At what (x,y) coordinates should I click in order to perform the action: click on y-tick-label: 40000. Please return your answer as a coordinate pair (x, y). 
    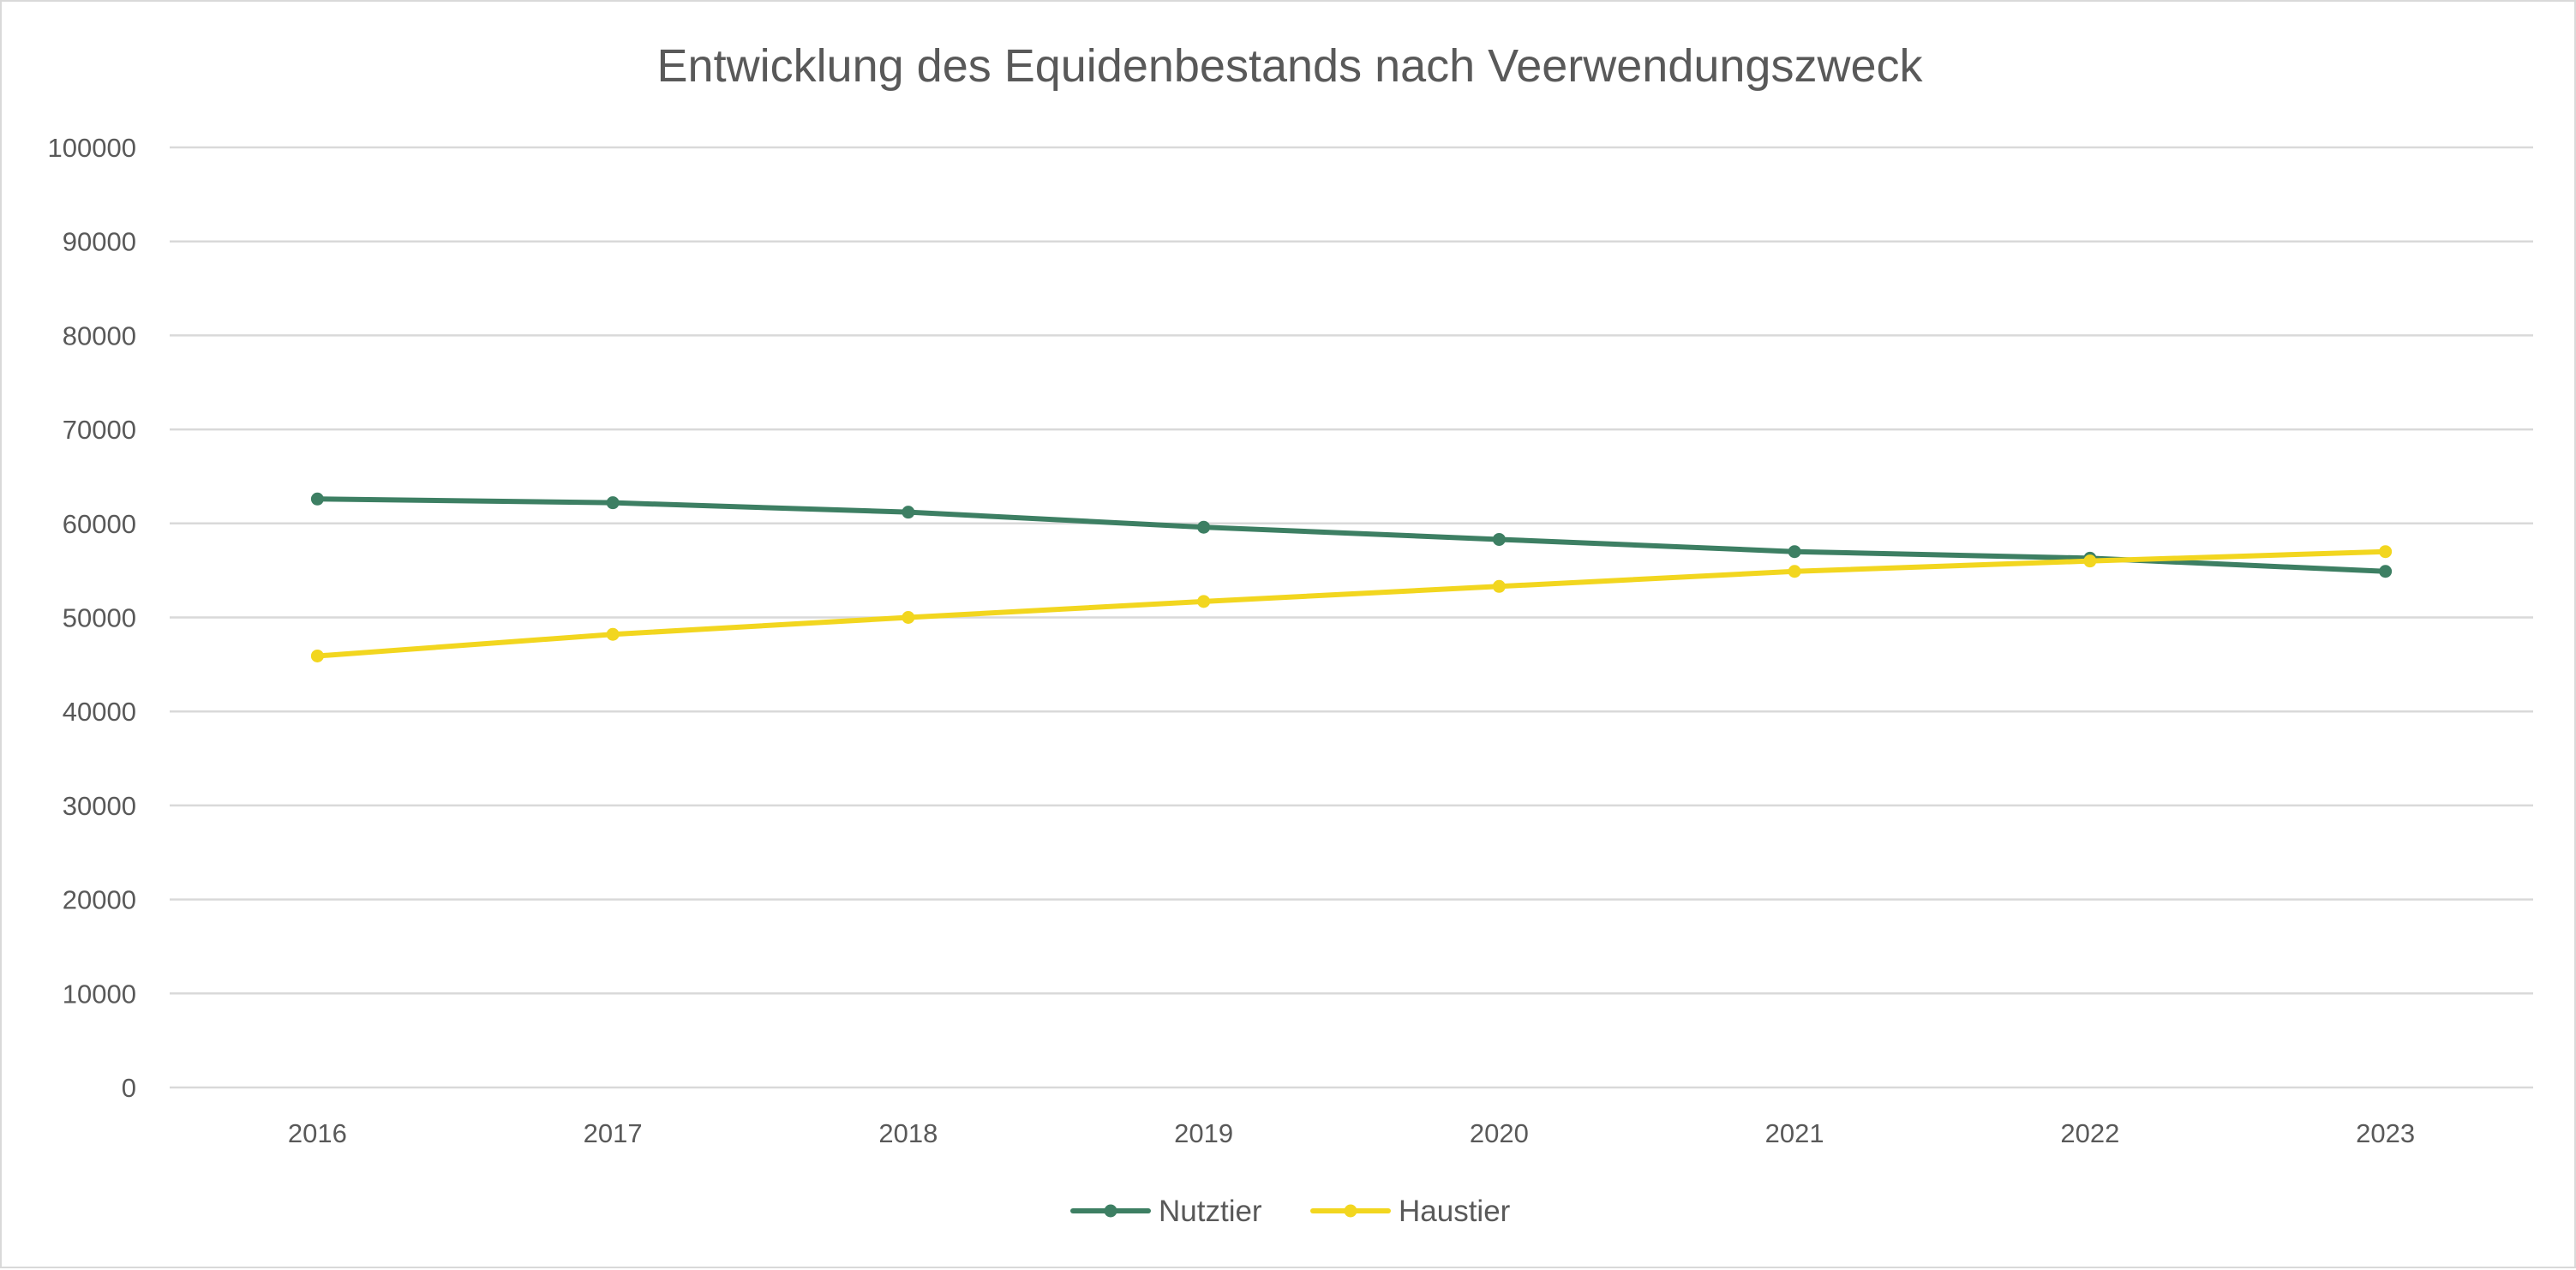
    Looking at the image, I should click on (99, 712).